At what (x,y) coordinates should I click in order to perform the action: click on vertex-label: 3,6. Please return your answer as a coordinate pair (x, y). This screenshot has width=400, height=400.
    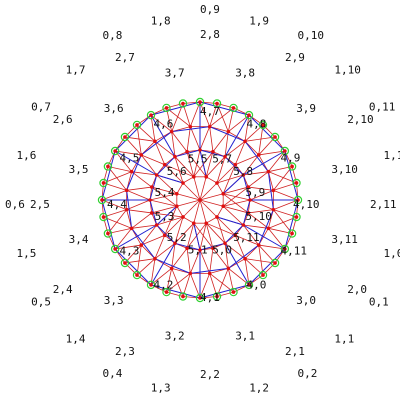
    Looking at the image, I should click on (114, 108).